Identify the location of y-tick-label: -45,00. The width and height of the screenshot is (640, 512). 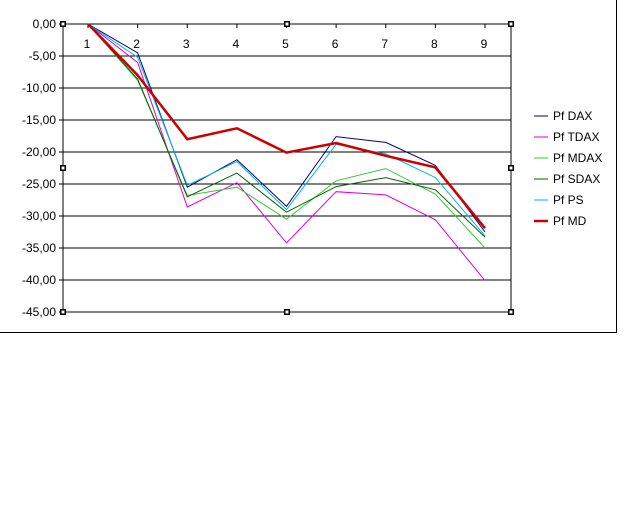
(39, 312).